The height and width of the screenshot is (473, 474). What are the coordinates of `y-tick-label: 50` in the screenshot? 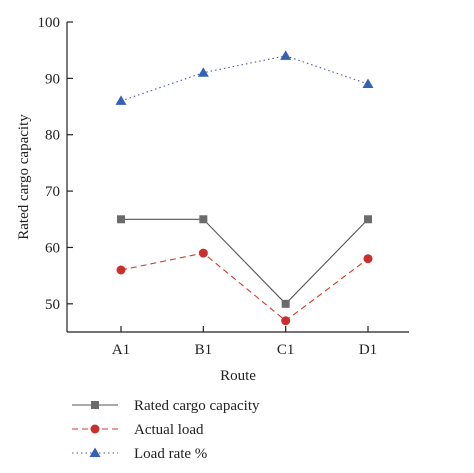 It's located at (52, 305).